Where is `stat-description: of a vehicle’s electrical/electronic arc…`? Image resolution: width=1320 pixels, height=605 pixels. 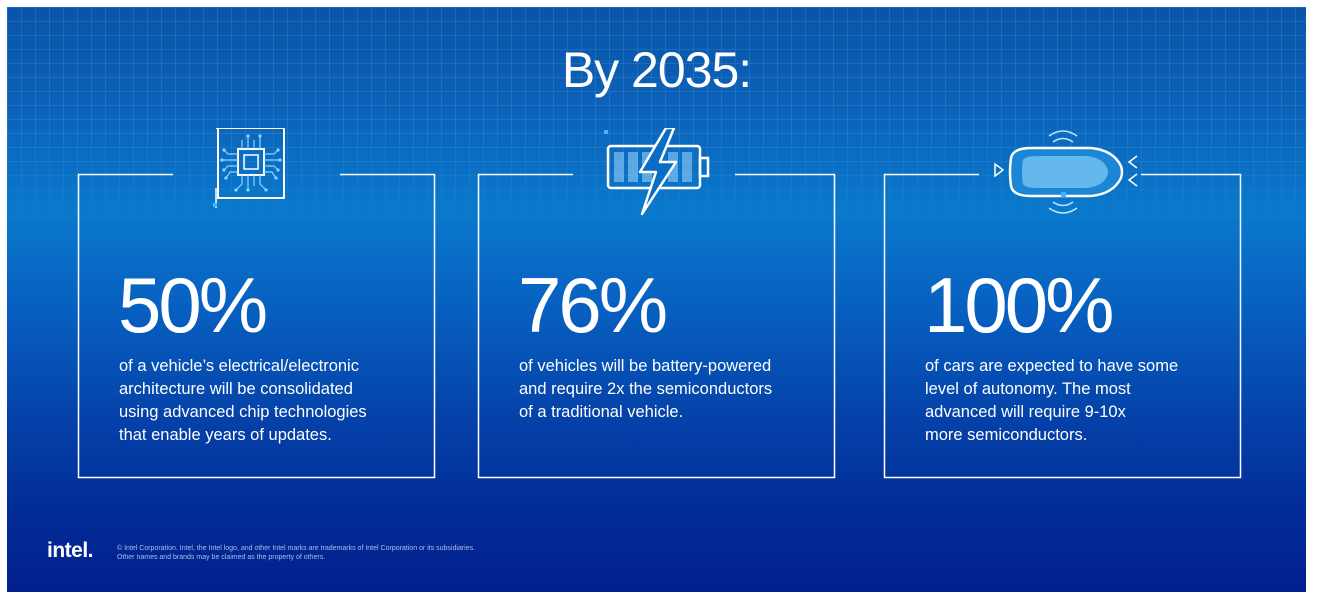 stat-description: of a vehicle’s electrical/electronic arc… is located at coordinates (243, 400).